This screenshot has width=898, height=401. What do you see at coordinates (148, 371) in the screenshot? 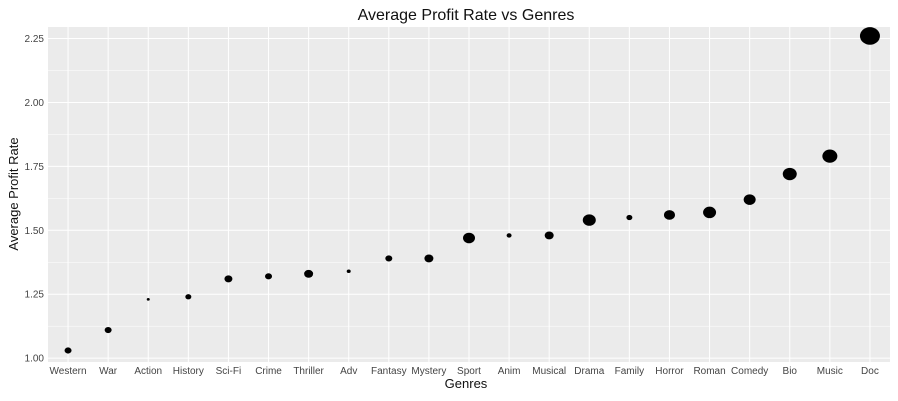
I see `x-tick-label: Action` at bounding box center [148, 371].